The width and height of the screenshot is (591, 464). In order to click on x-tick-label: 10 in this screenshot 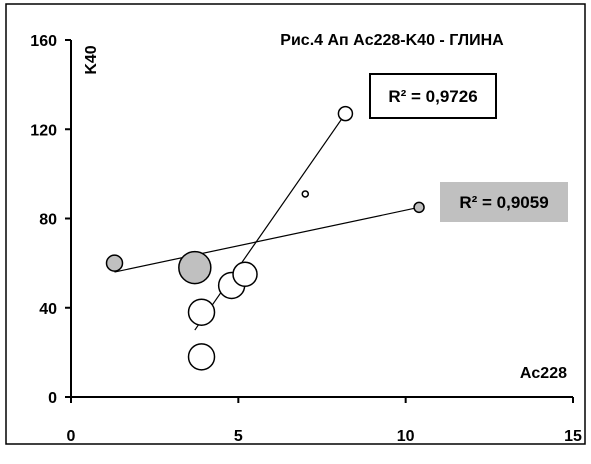, I will do `click(406, 436)`.